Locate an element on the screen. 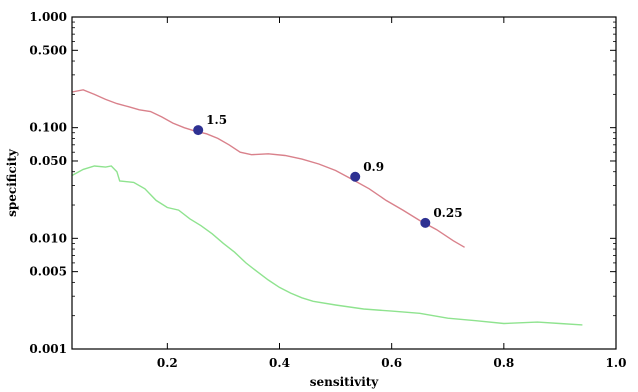 The image size is (638, 392). threshold-label: 1.5 is located at coordinates (216, 120).